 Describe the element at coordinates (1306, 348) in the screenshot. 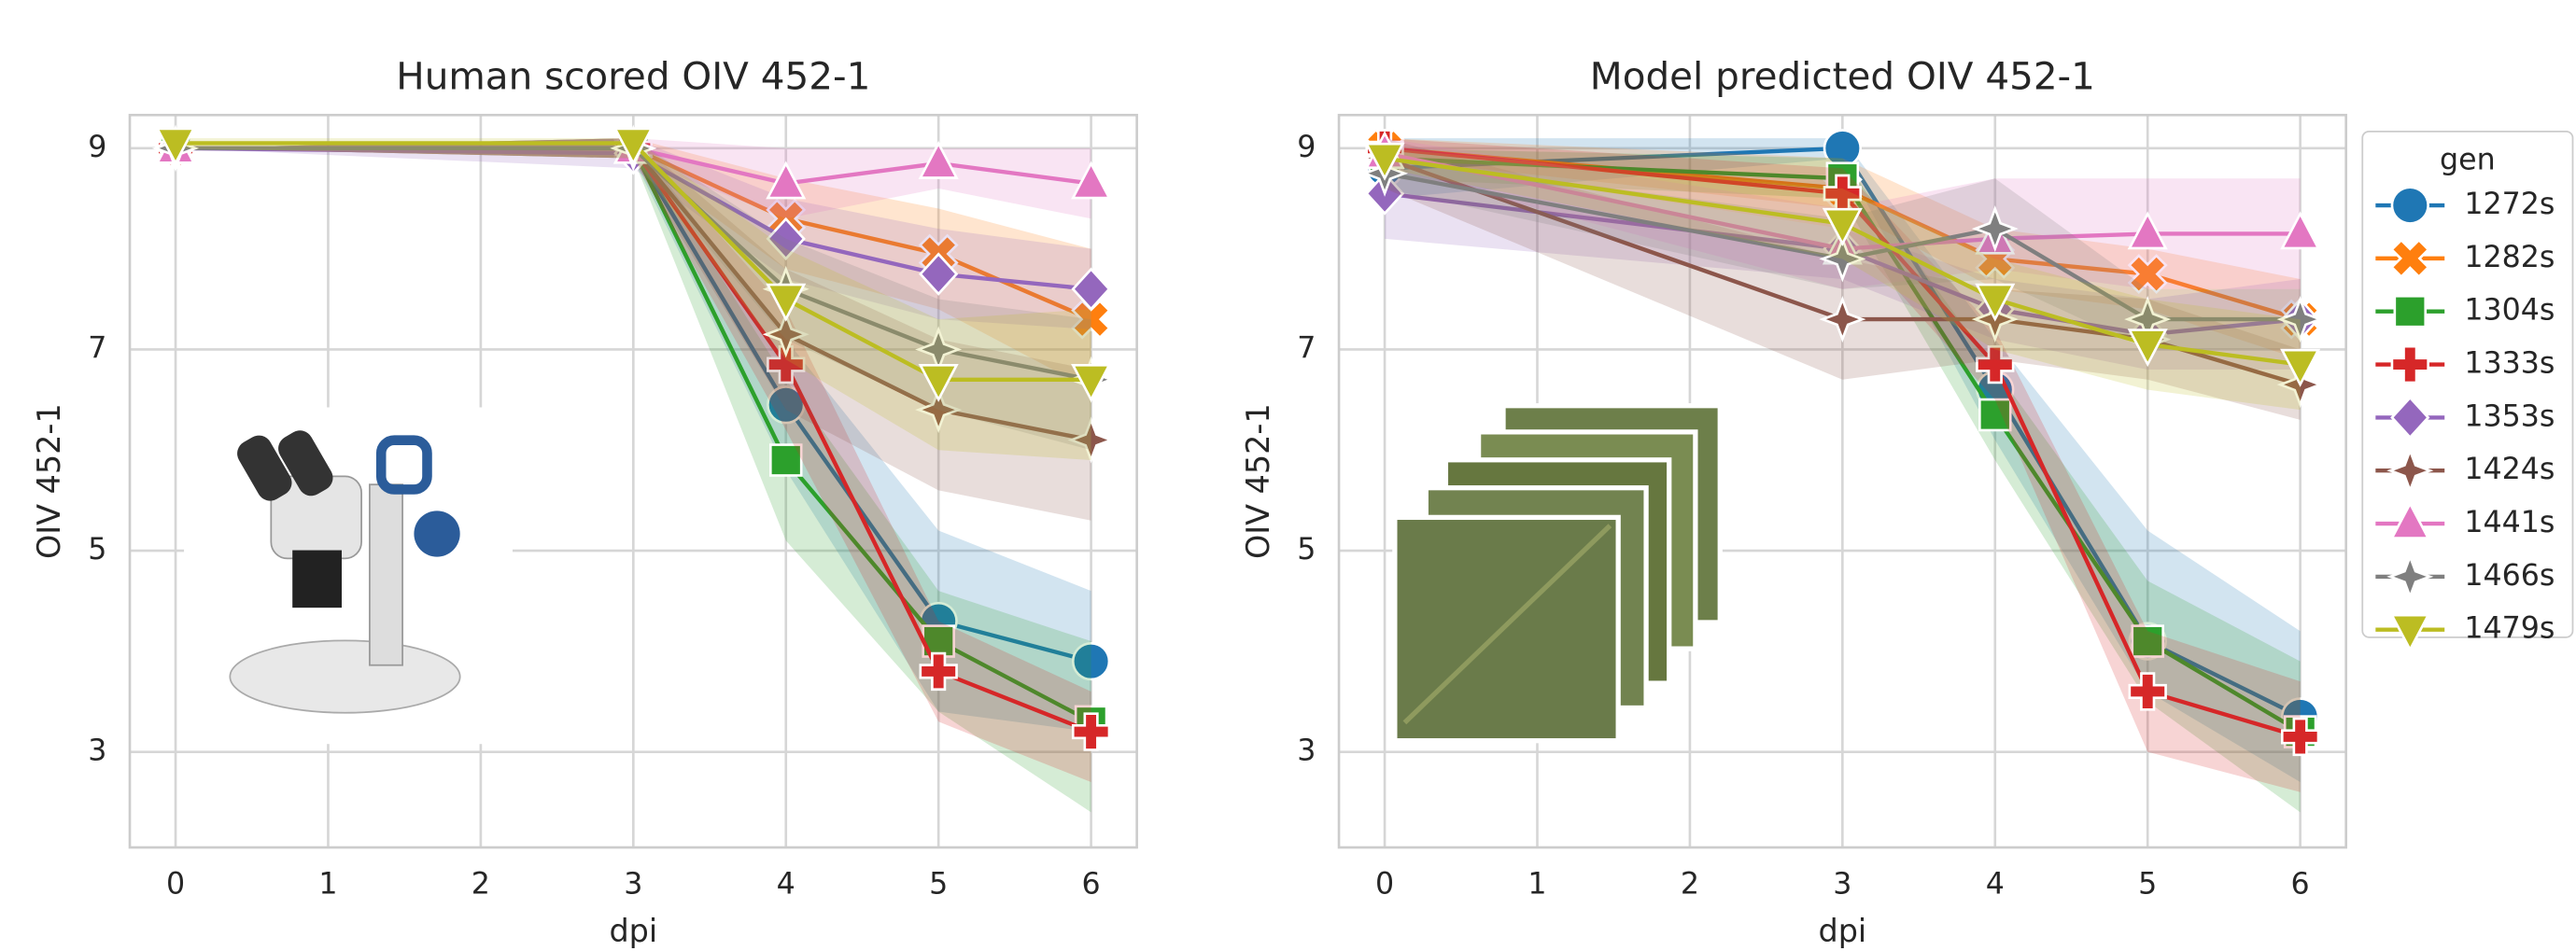

I see `y-tick-label: 7` at that location.